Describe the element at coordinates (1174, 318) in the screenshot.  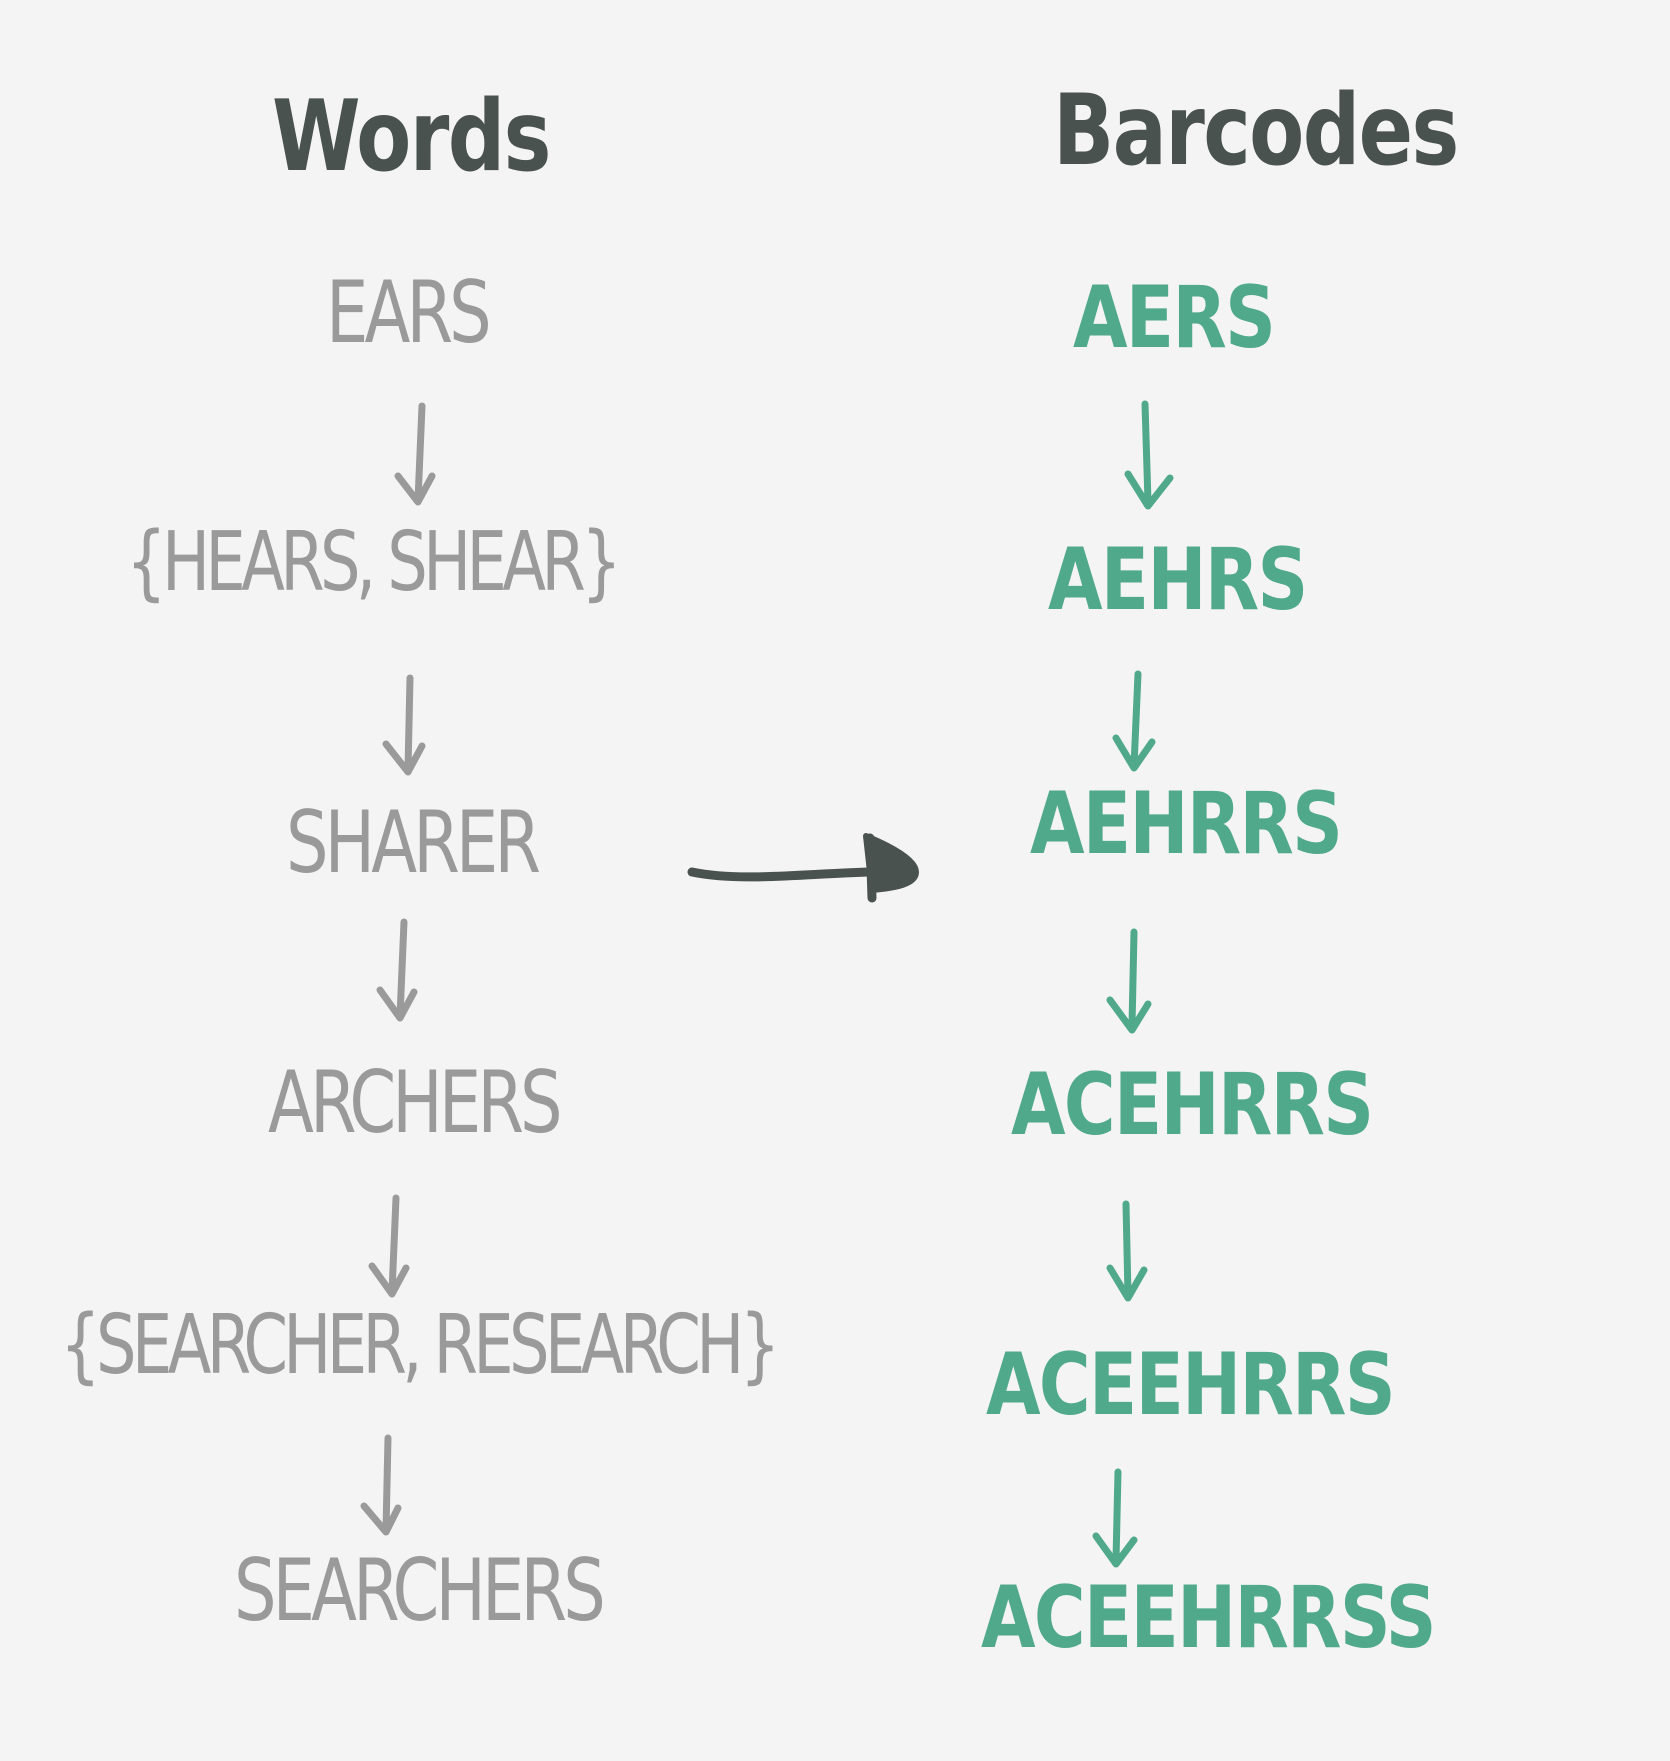
I see `barcode-item: AERS` at that location.